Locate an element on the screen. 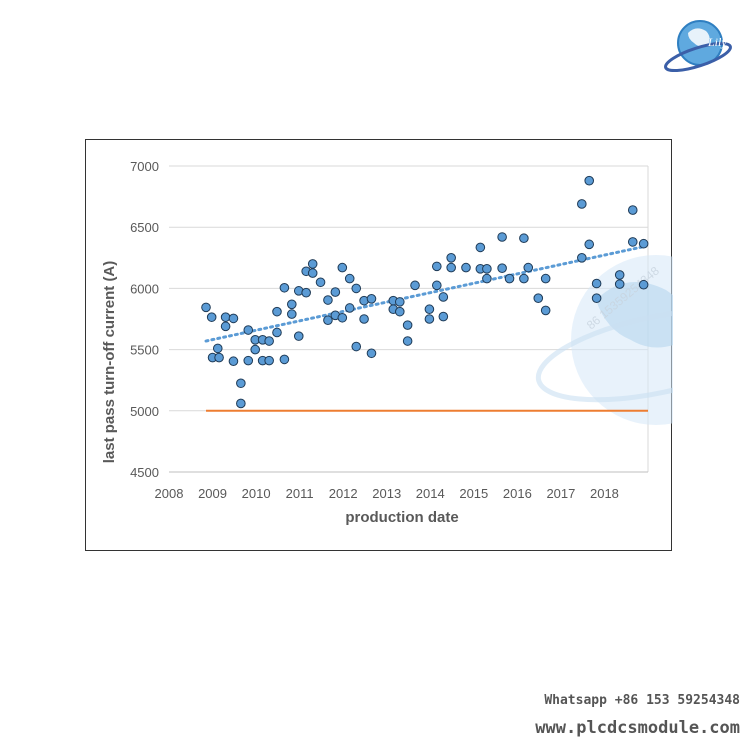  x-tick-label: 2008 is located at coordinates (169, 493).